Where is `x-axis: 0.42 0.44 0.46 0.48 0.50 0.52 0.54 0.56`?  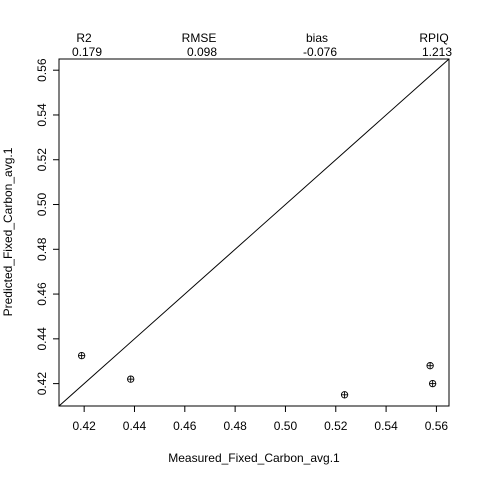
x-axis: 0.42 0.44 0.46 0.48 0.50 0.52 0.54 0.56 is located at coordinates (260, 419).